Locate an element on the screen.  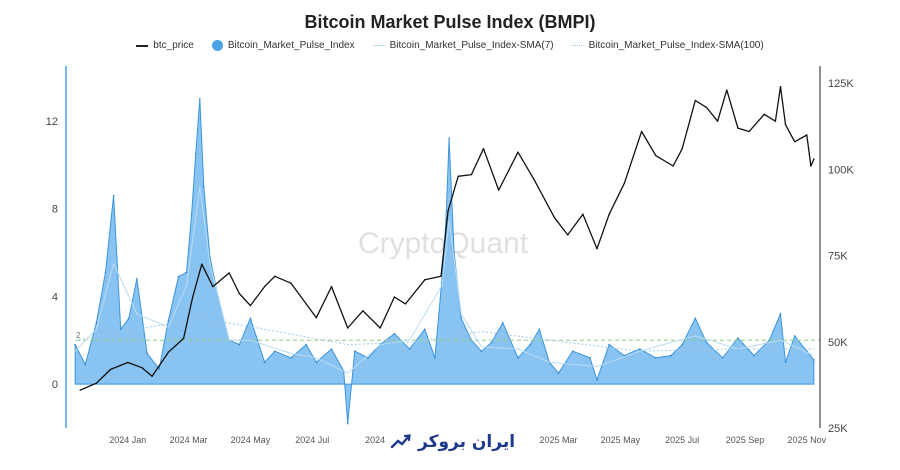
brand-logo: ایران بروکر is located at coordinates (452, 442).